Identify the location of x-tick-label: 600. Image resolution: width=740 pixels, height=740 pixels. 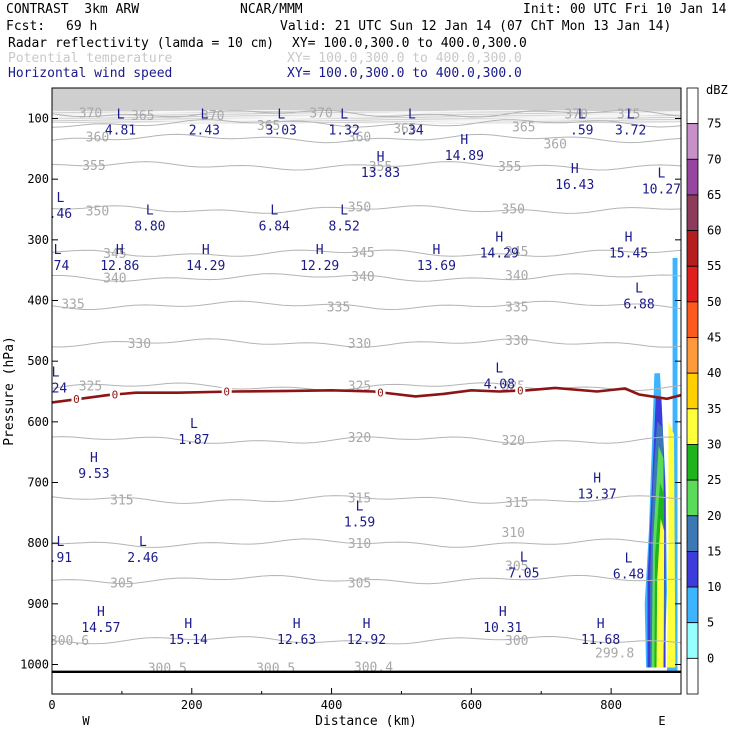
(471, 705).